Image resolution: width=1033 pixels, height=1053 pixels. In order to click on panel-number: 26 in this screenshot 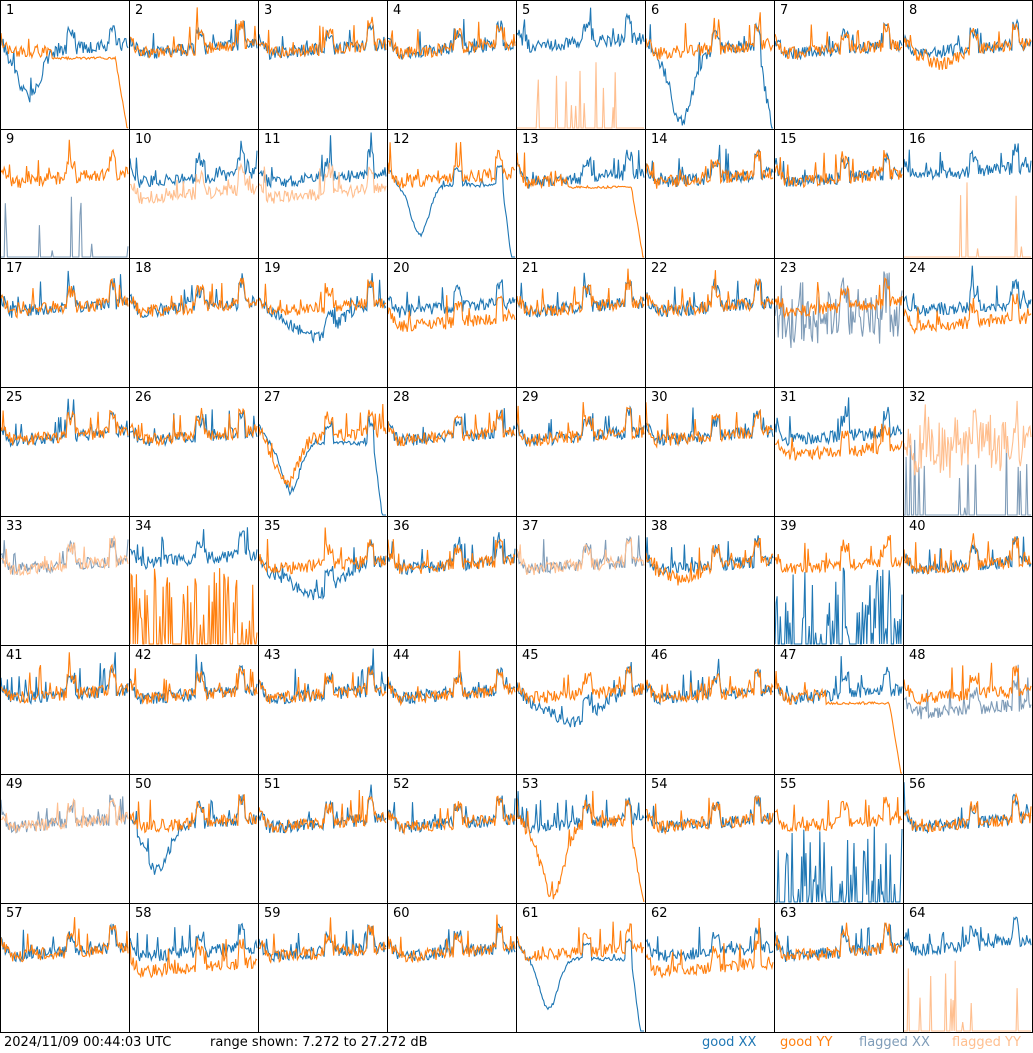, I will do `click(143, 397)`.